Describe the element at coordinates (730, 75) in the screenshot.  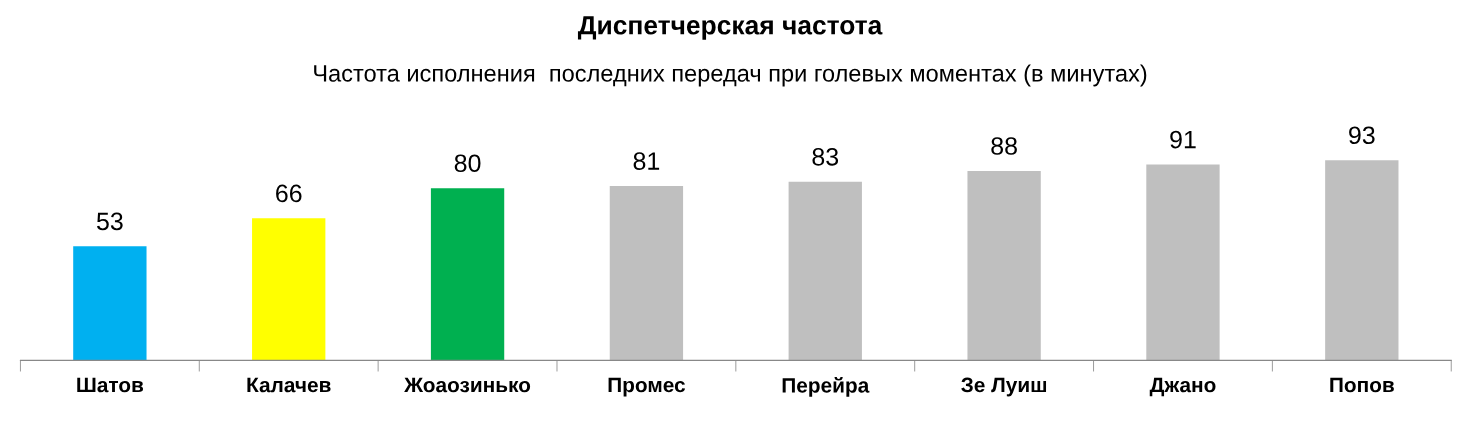
I see `chart-subtitle: Частота исполнения последних передач при голевых моментах (в минутах)` at that location.